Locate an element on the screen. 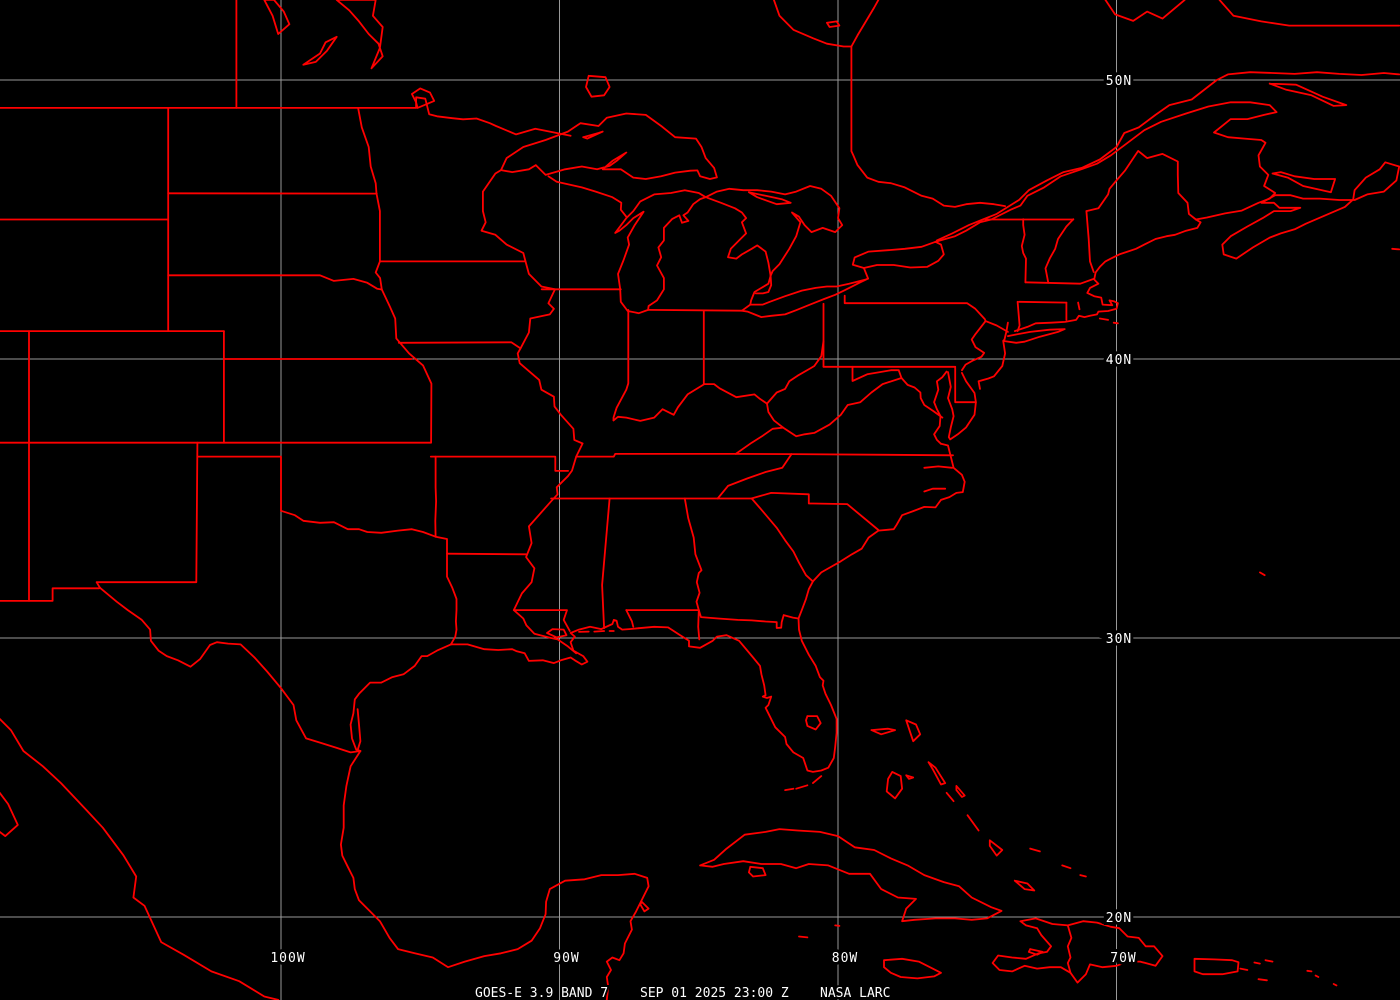  anticosti-island is located at coordinates (1308, 94).